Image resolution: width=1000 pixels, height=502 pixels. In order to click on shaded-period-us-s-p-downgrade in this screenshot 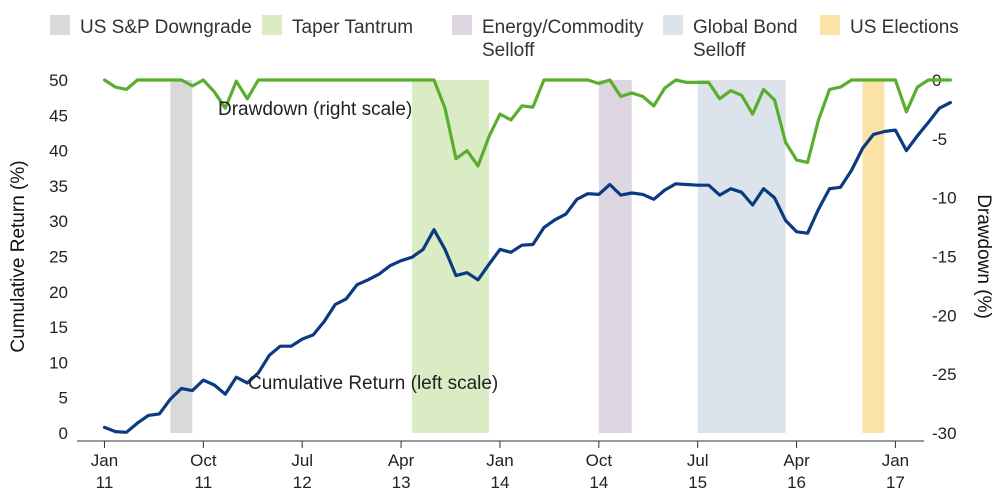, I will do `click(181, 256)`.